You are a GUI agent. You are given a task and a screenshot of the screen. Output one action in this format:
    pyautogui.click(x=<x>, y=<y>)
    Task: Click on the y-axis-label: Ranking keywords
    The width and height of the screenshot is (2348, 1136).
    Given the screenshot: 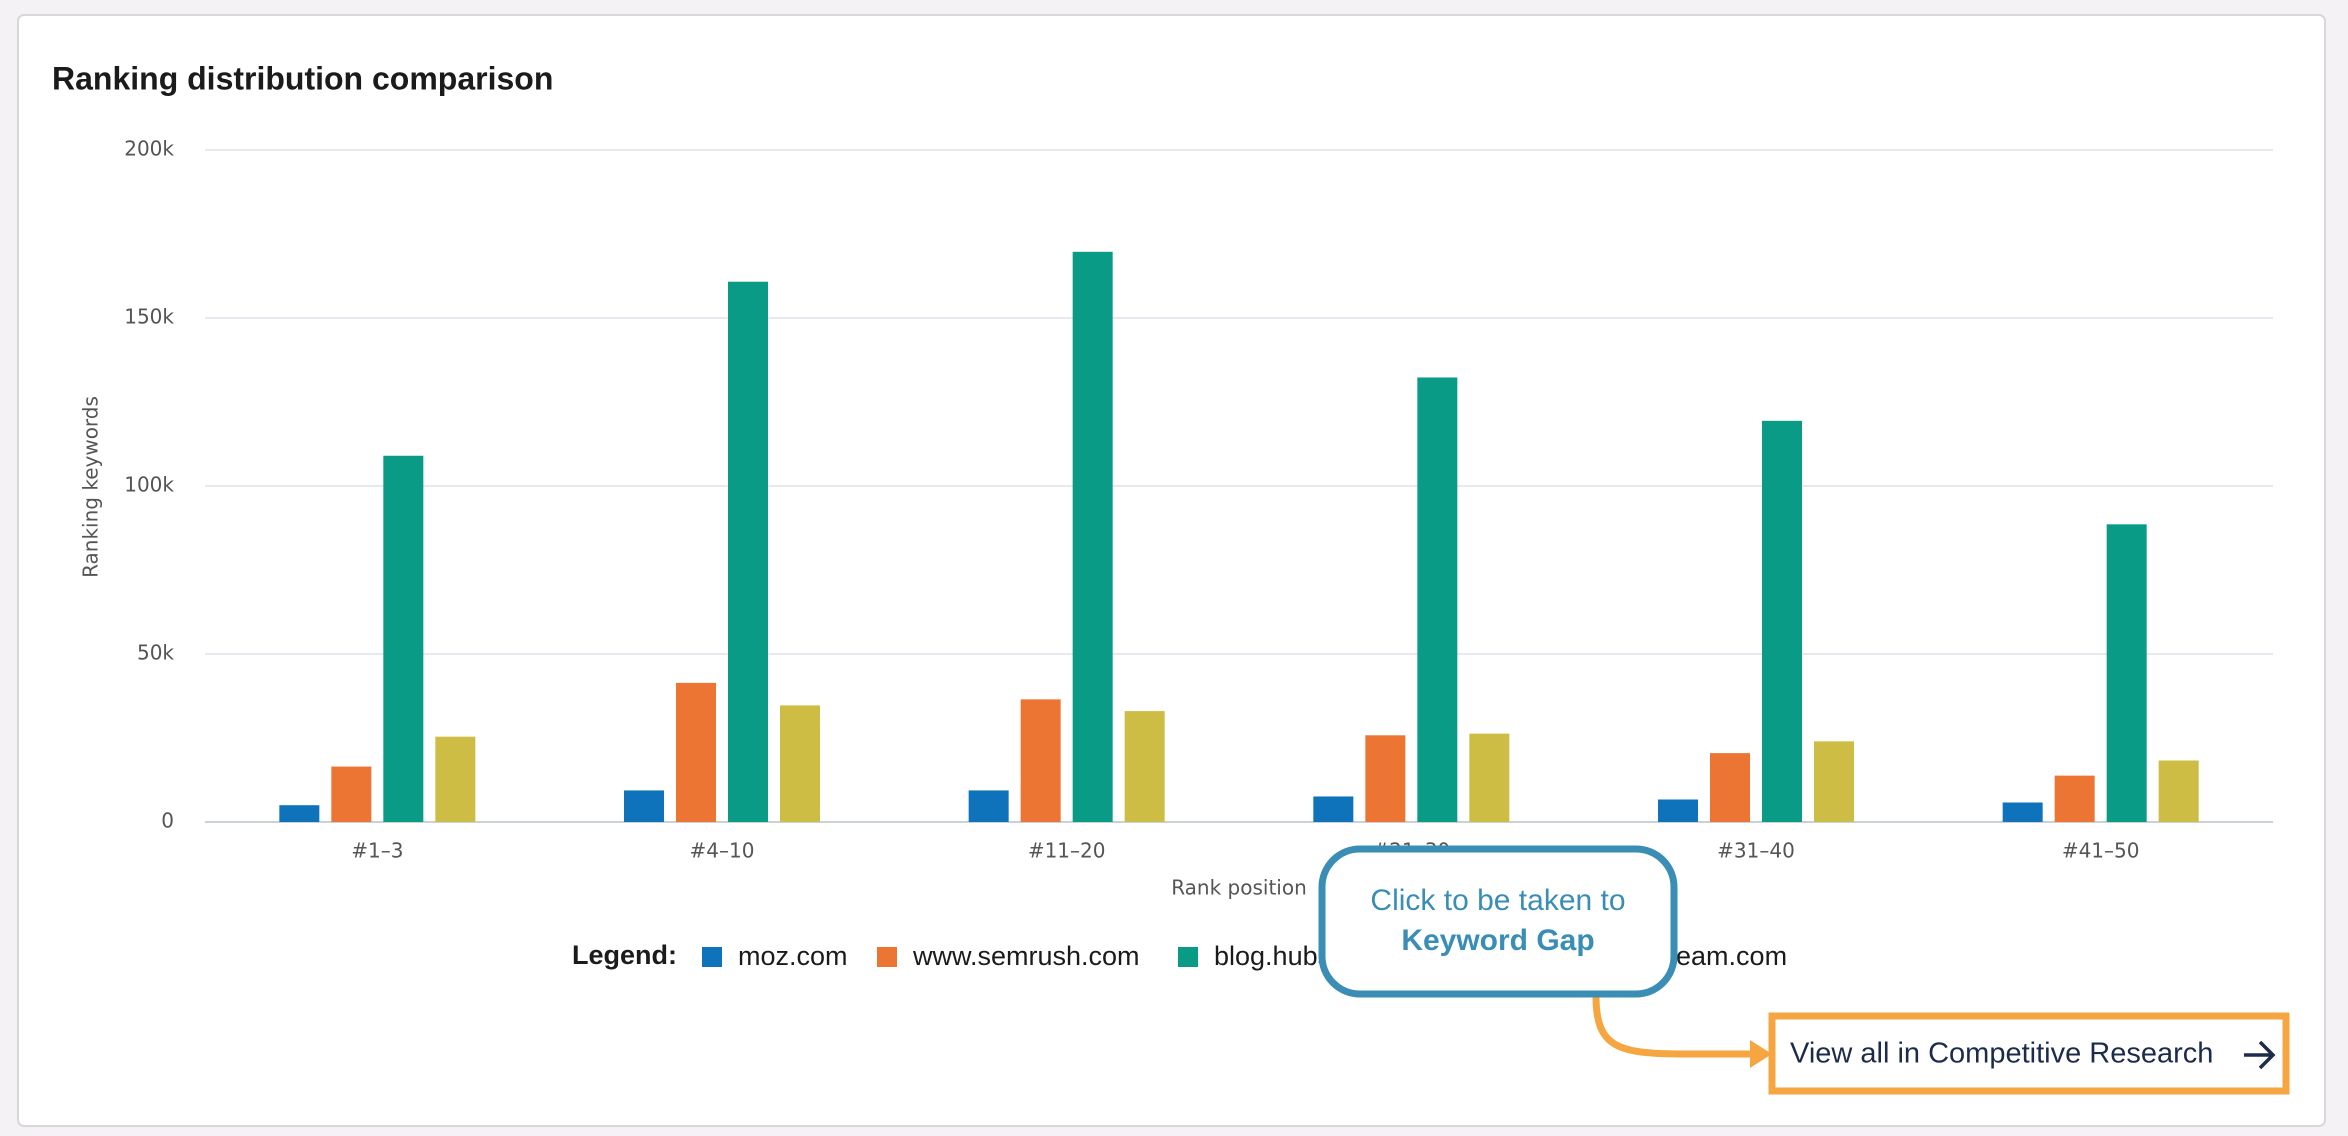 What is the action you would take?
    pyautogui.click(x=91, y=487)
    